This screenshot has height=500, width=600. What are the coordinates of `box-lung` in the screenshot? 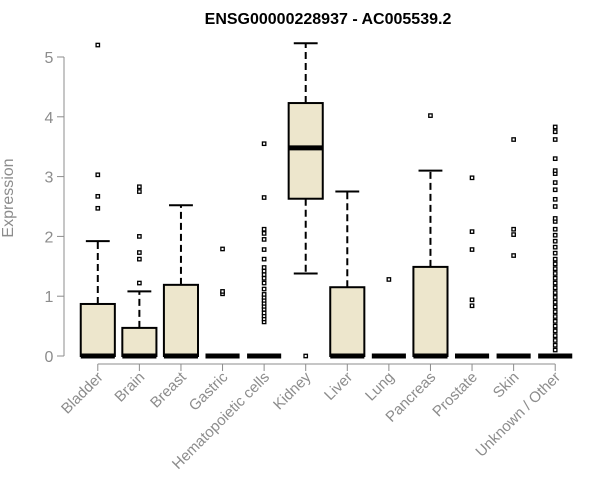 It's located at (388, 318).